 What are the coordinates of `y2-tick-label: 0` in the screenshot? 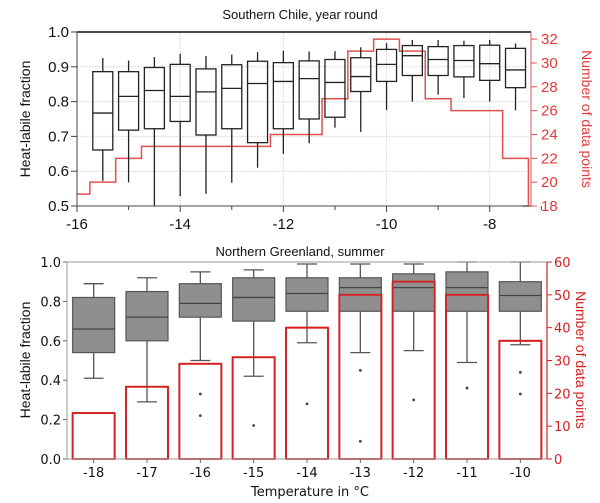 It's located at (558, 460).